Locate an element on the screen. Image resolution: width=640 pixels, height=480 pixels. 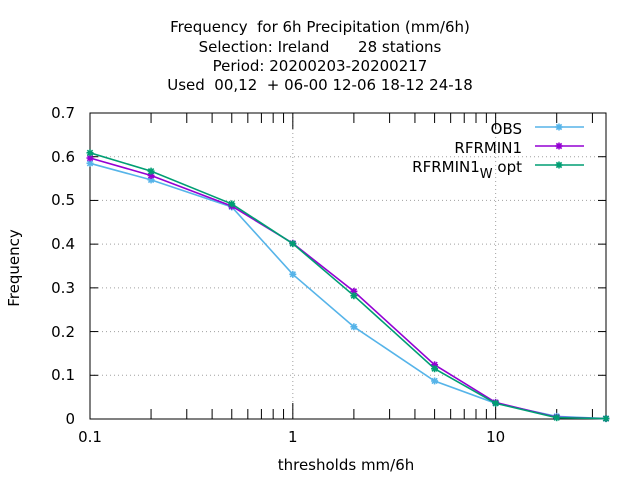
y-tick-label: 0.7 is located at coordinates (63, 113).